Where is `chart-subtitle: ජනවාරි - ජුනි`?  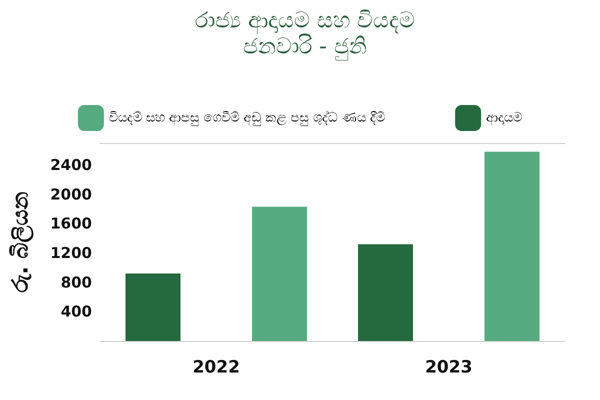 chart-subtitle: ජනවාරි - ජුනි is located at coordinates (305, 47).